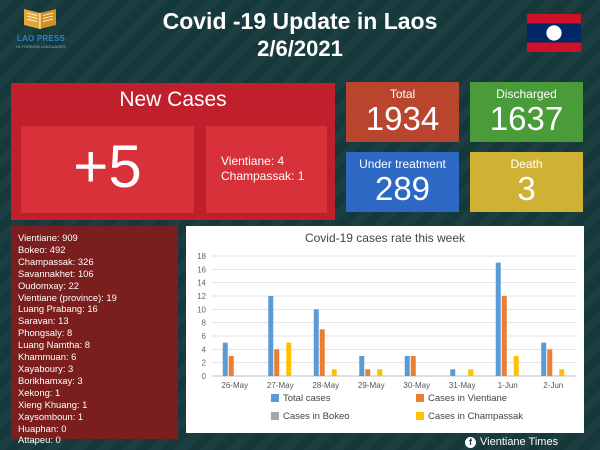  I want to click on province-item: Saravan: 13, so click(43, 321).